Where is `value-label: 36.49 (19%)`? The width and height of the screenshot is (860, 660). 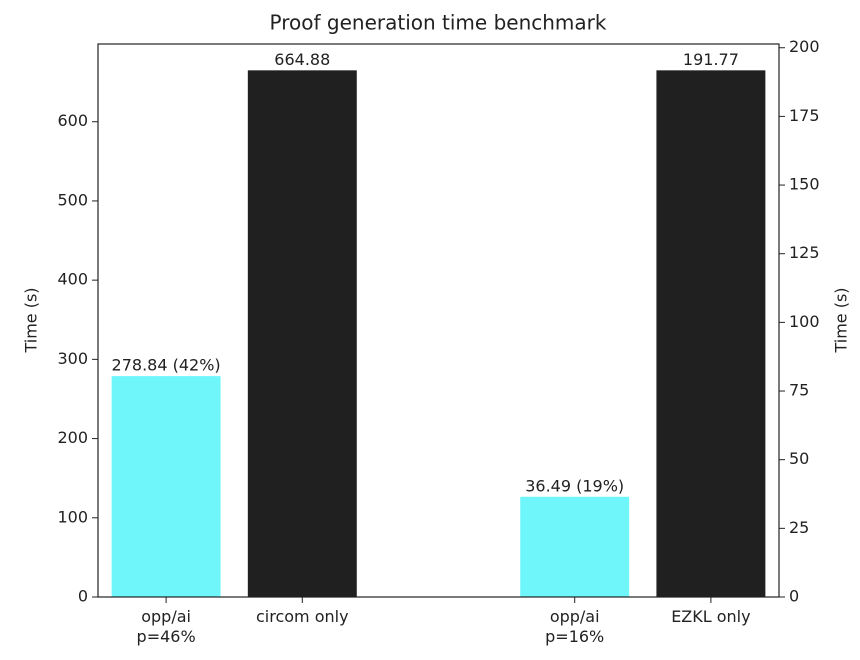
value-label: 36.49 (19%) is located at coordinates (574, 485).